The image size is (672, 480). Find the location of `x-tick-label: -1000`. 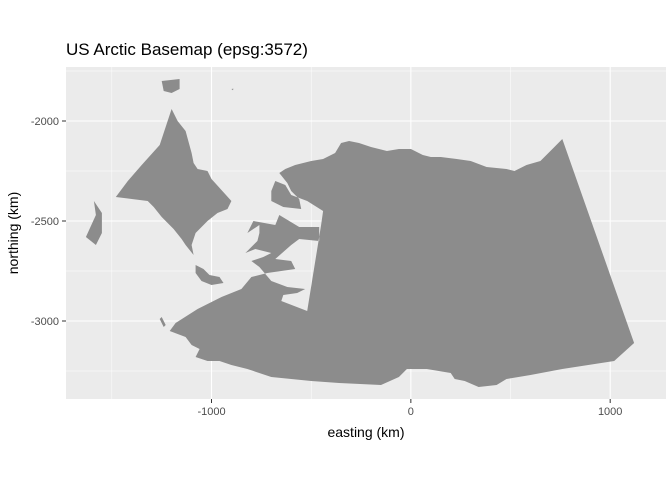

x-tick-label: -1000 is located at coordinates (211, 412).